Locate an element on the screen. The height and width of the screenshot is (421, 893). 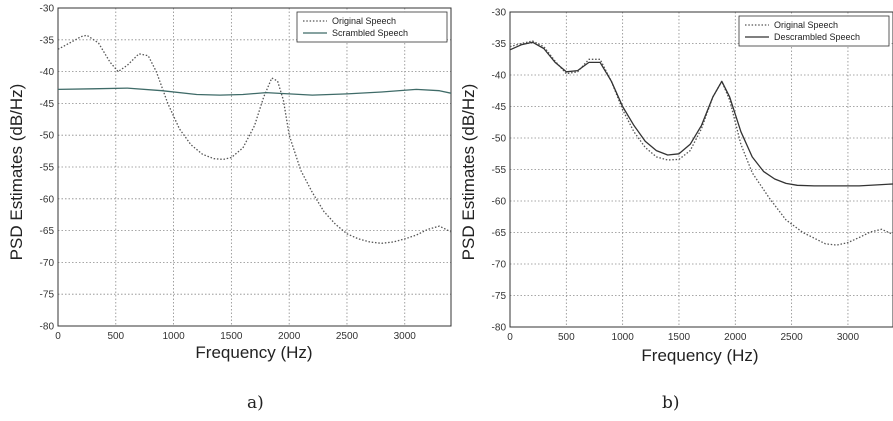
legend: Original Speech Scrambled Speech is located at coordinates (372, 27).